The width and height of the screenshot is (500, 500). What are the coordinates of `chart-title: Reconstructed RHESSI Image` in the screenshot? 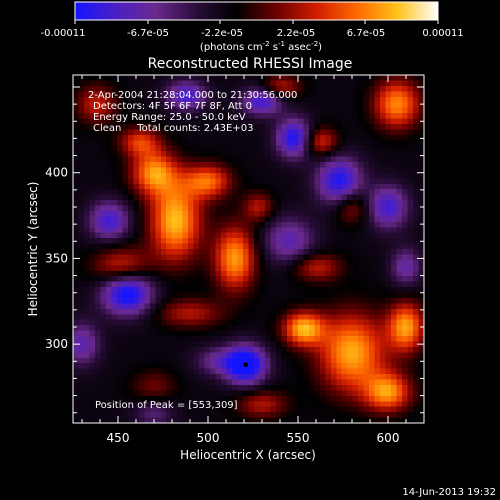 It's located at (250, 64).